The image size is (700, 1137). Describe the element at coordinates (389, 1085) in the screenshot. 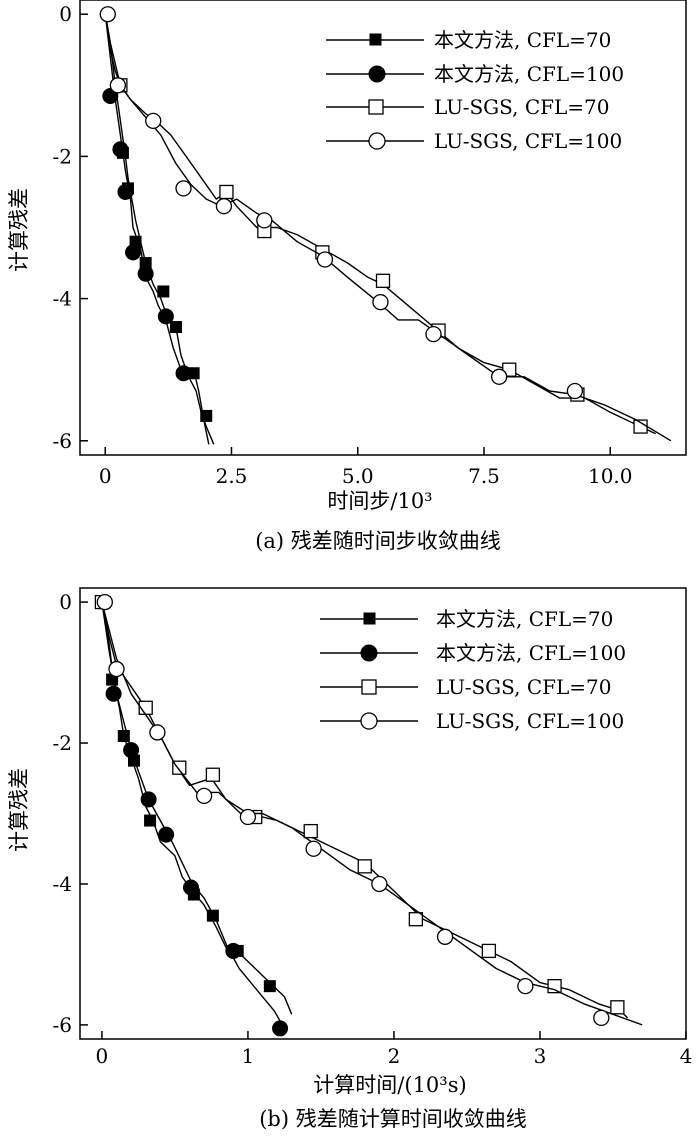

I see `panel-b-x-axis-label: 计算时间/(10³s)` at that location.